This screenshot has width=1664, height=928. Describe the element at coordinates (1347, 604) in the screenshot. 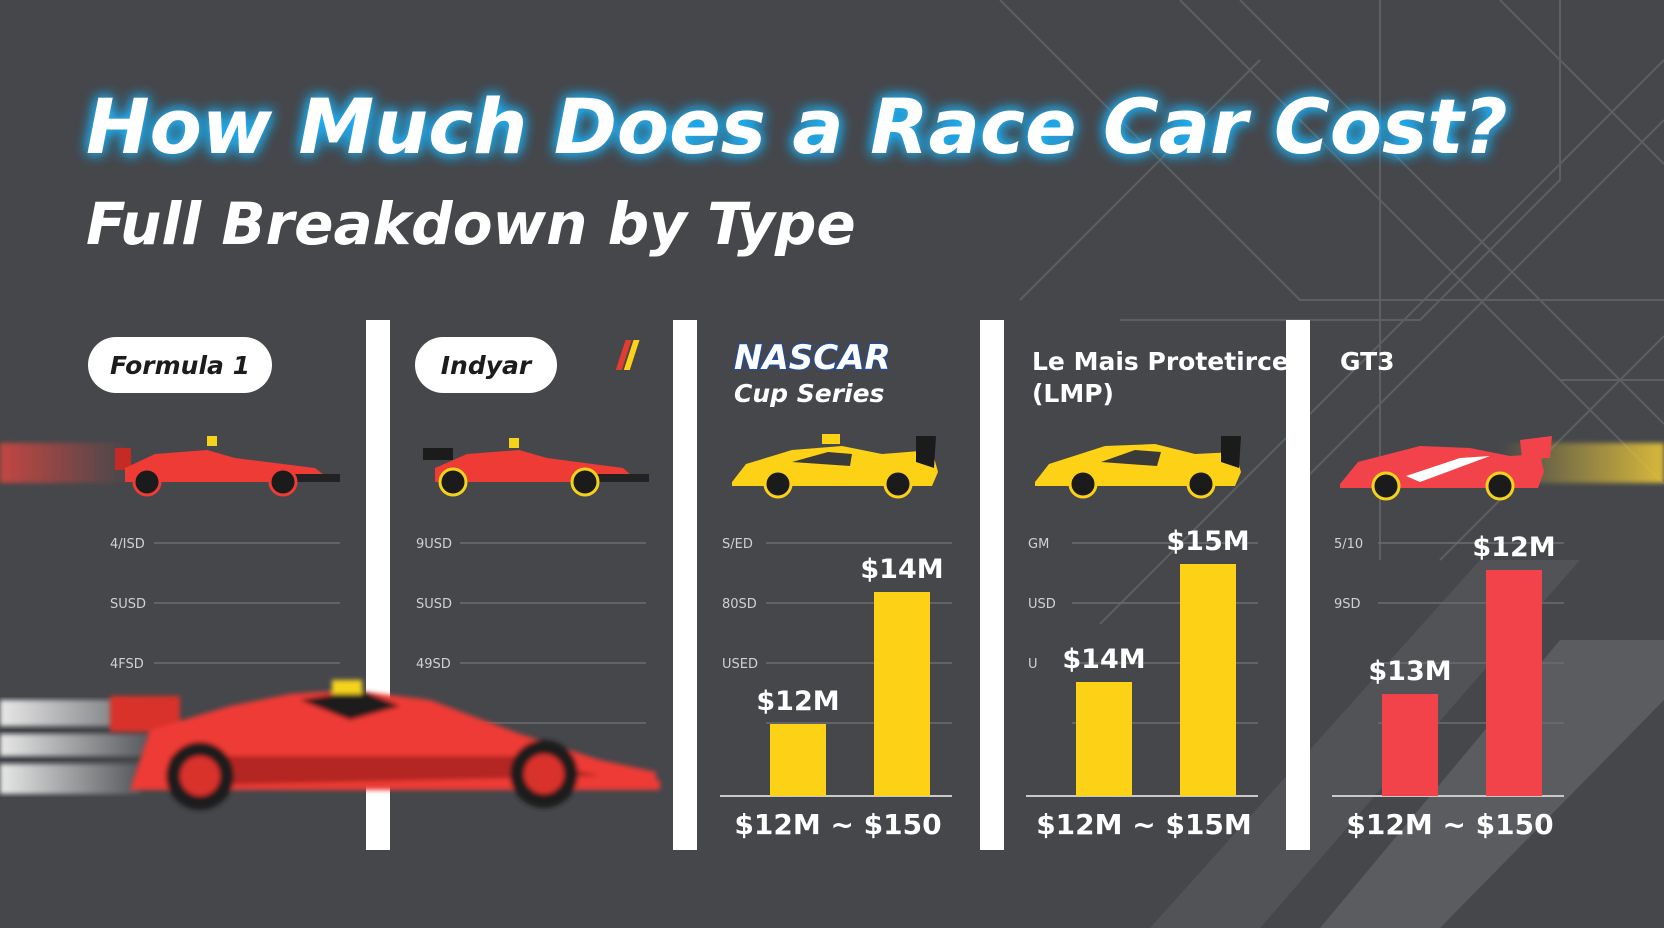

I see `y-tick-label: 9SD` at that location.